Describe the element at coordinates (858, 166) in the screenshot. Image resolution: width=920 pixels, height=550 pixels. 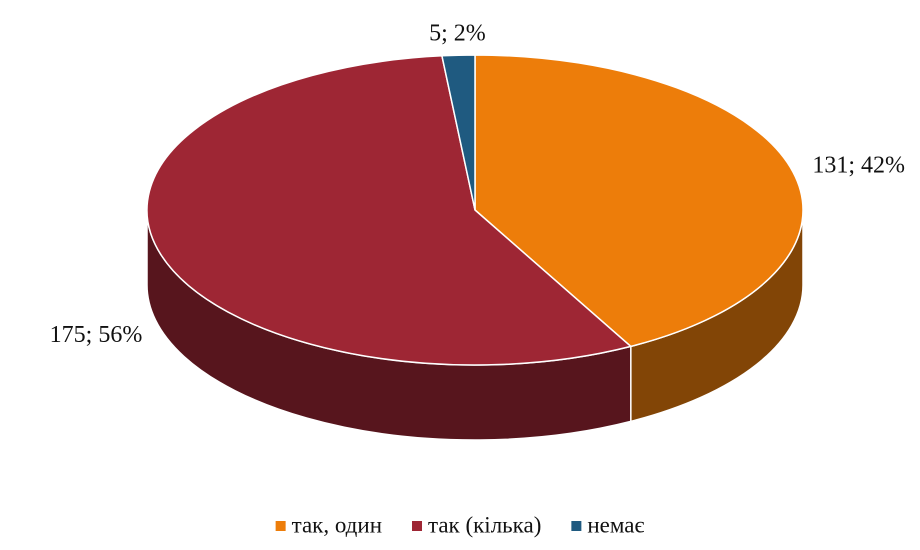
I see `data-label: 131; 42%` at that location.